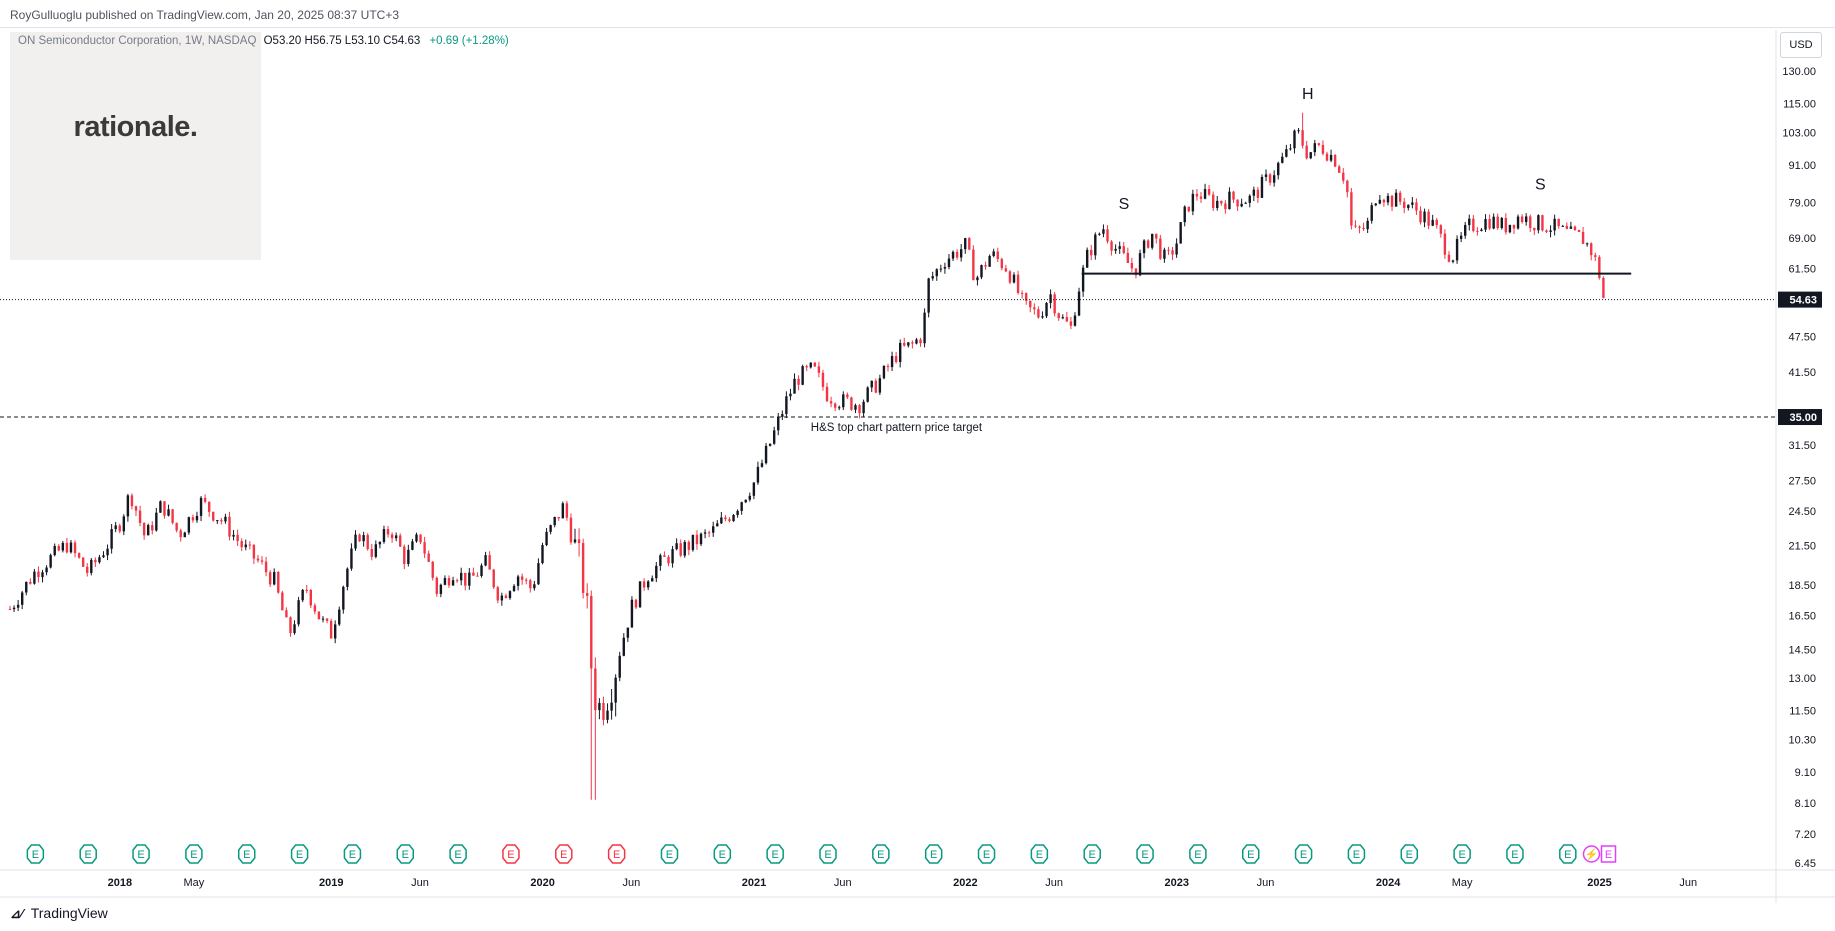 This screenshot has width=1835, height=931. Describe the element at coordinates (1462, 883) in the screenshot. I see `time-tick-label: May` at that location.